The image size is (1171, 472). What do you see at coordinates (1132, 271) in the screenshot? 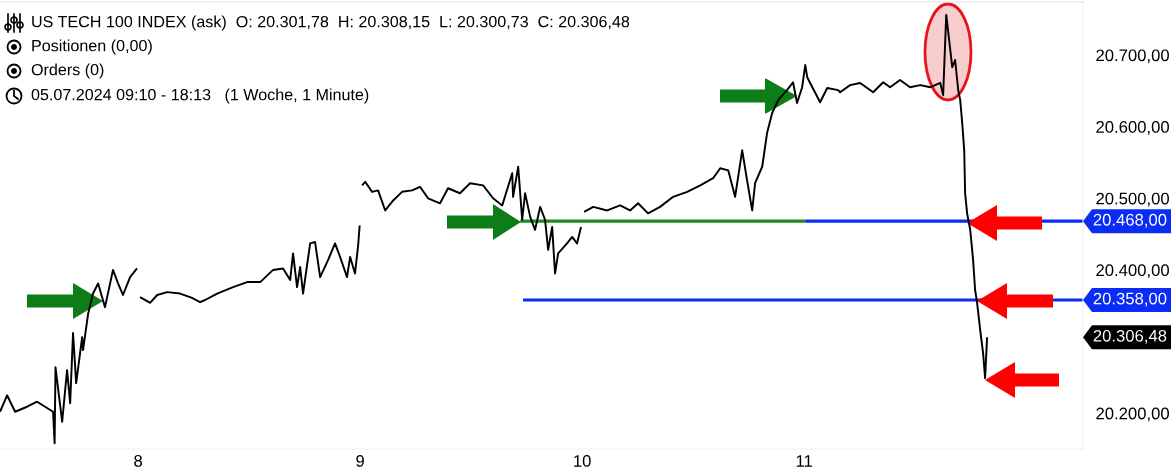
I see `y-tick-label: 20.400,00` at bounding box center [1132, 271].